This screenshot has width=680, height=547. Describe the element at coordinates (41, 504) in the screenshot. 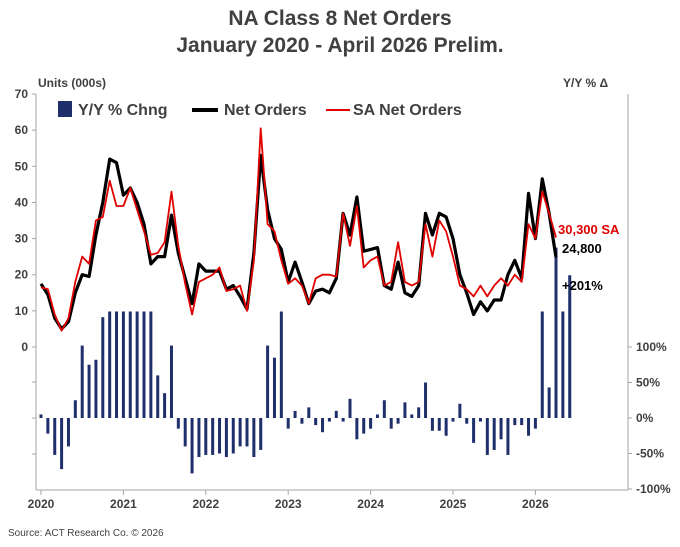

I see `x-tick-label: 2020` at that location.